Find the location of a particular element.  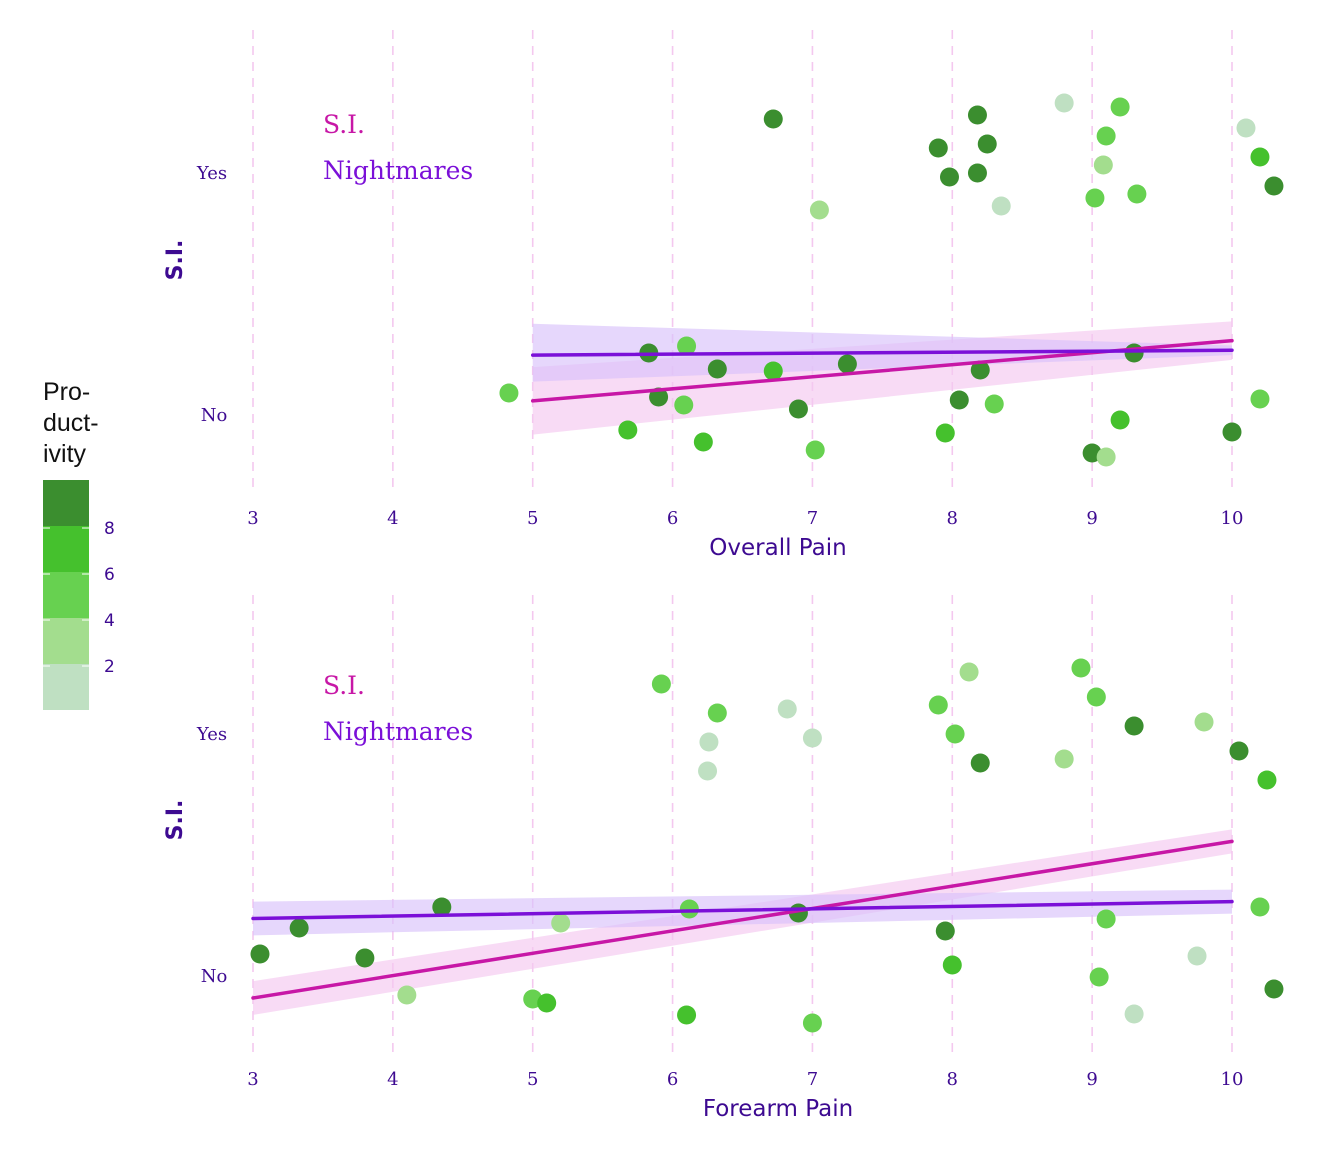

y-tick-no: No is located at coordinates (214, 415).